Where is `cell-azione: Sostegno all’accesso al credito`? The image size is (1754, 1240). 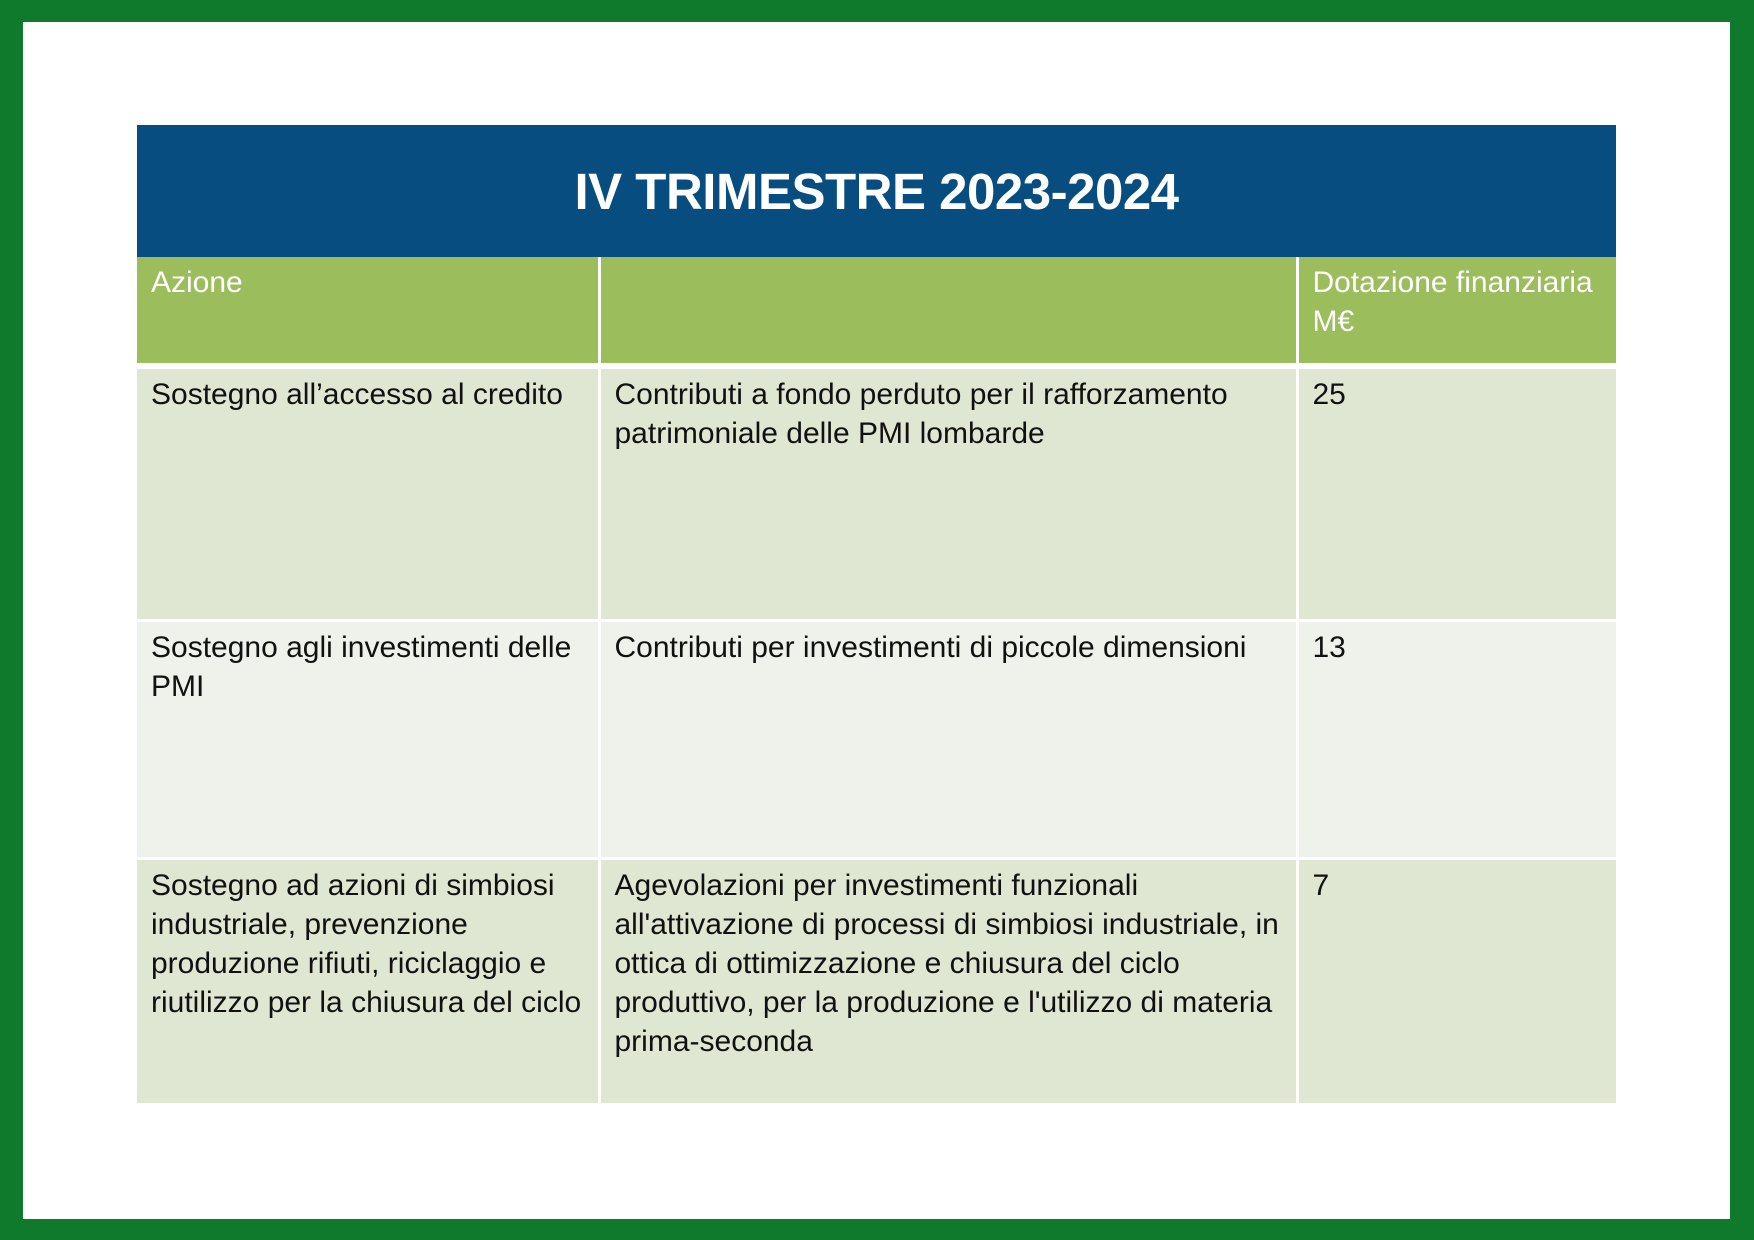
cell-azione: Sostegno all’accesso al credito is located at coordinates (369, 494).